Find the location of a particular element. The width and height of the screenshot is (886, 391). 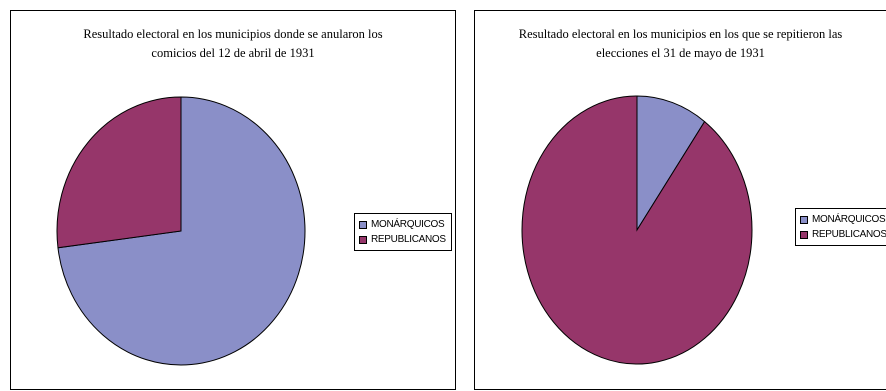

pie-slice-republicanos is located at coordinates (119, 172).